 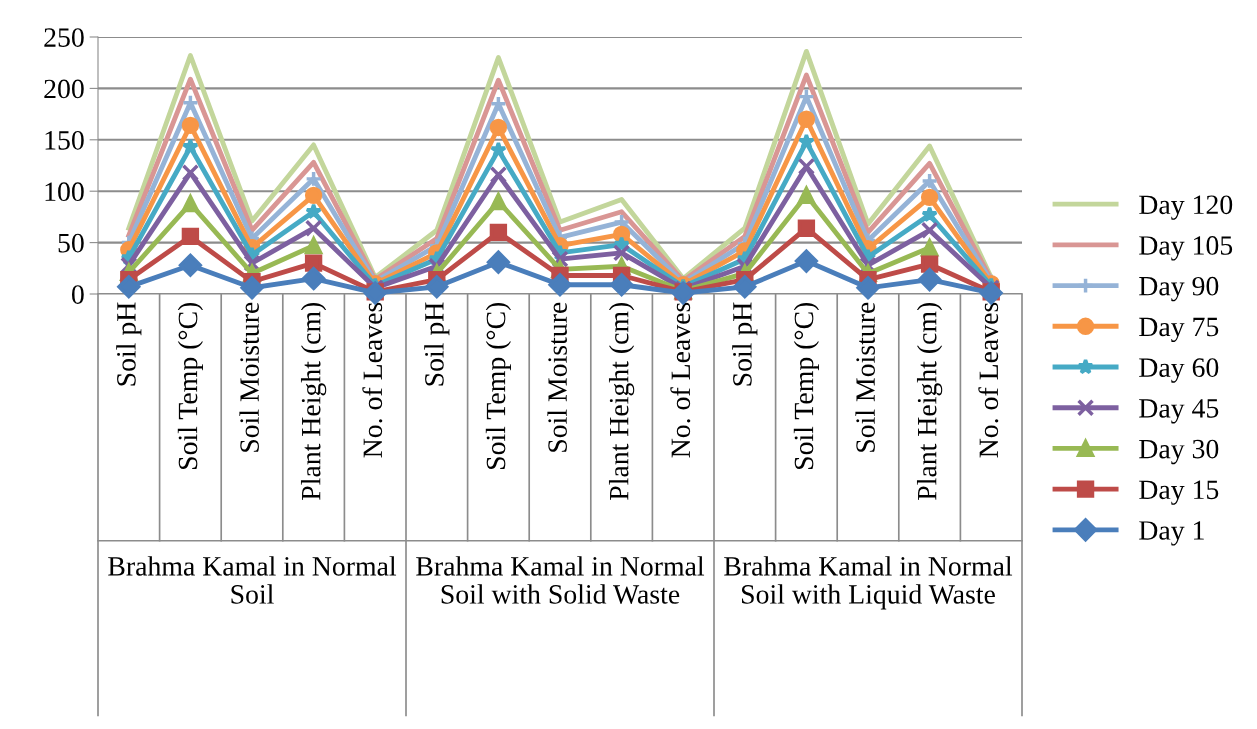 What do you see at coordinates (1179, 289) in the screenshot?
I see `legend-label: Day 90` at bounding box center [1179, 289].